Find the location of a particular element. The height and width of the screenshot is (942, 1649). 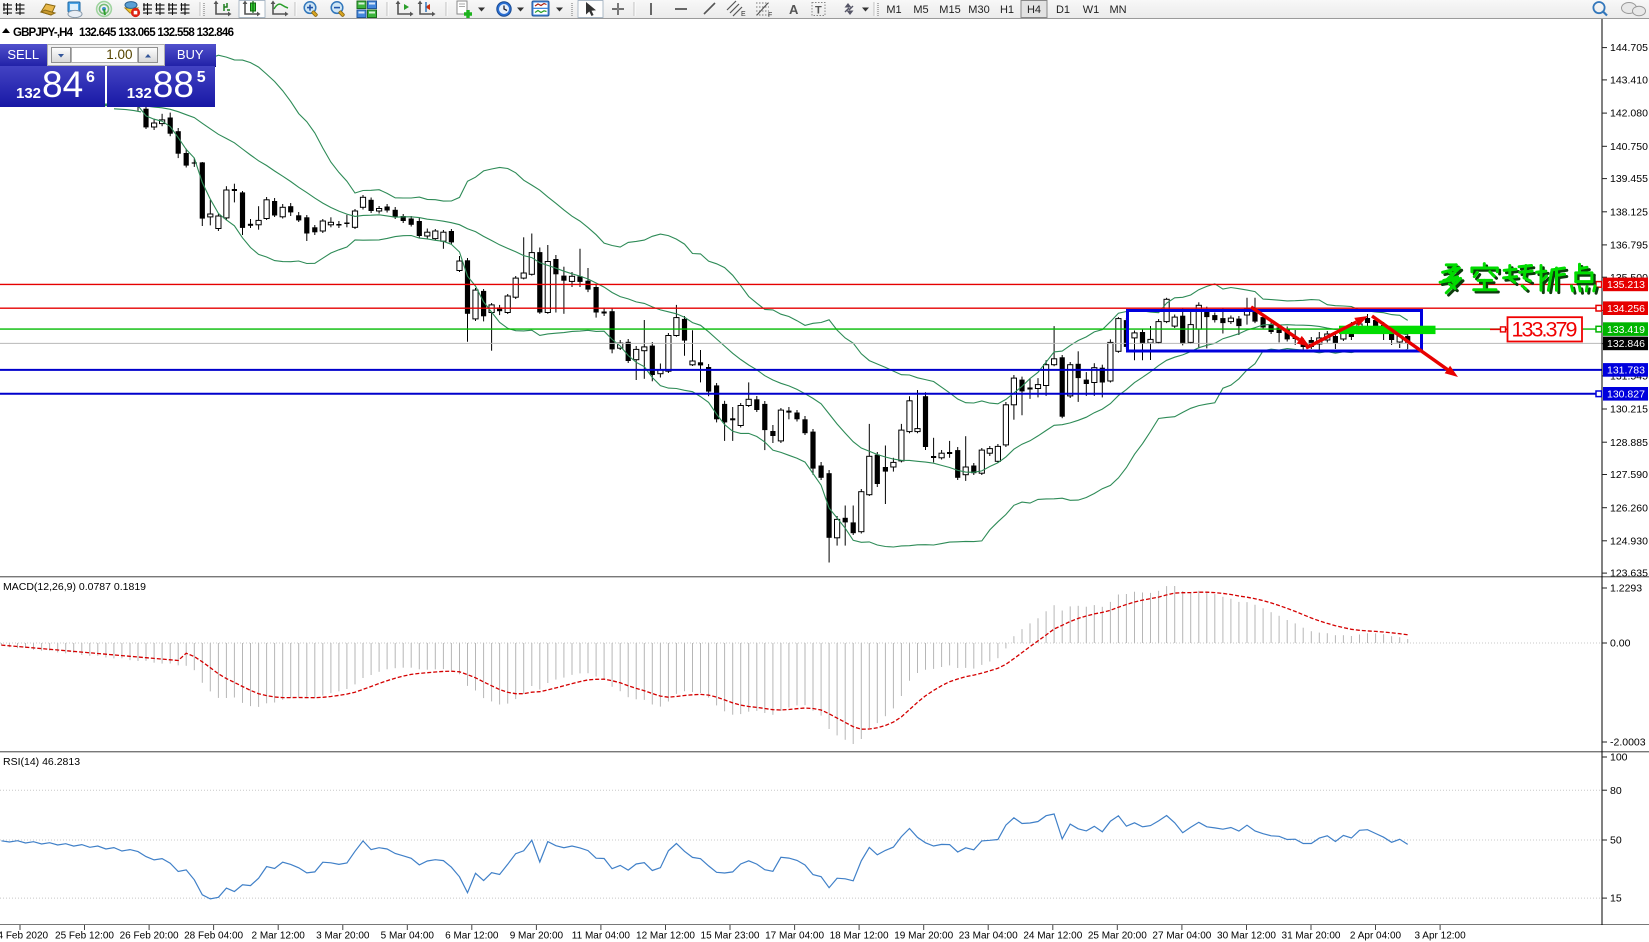

svg-text: 24 Mar 12:00 is located at coordinates (1052, 936).